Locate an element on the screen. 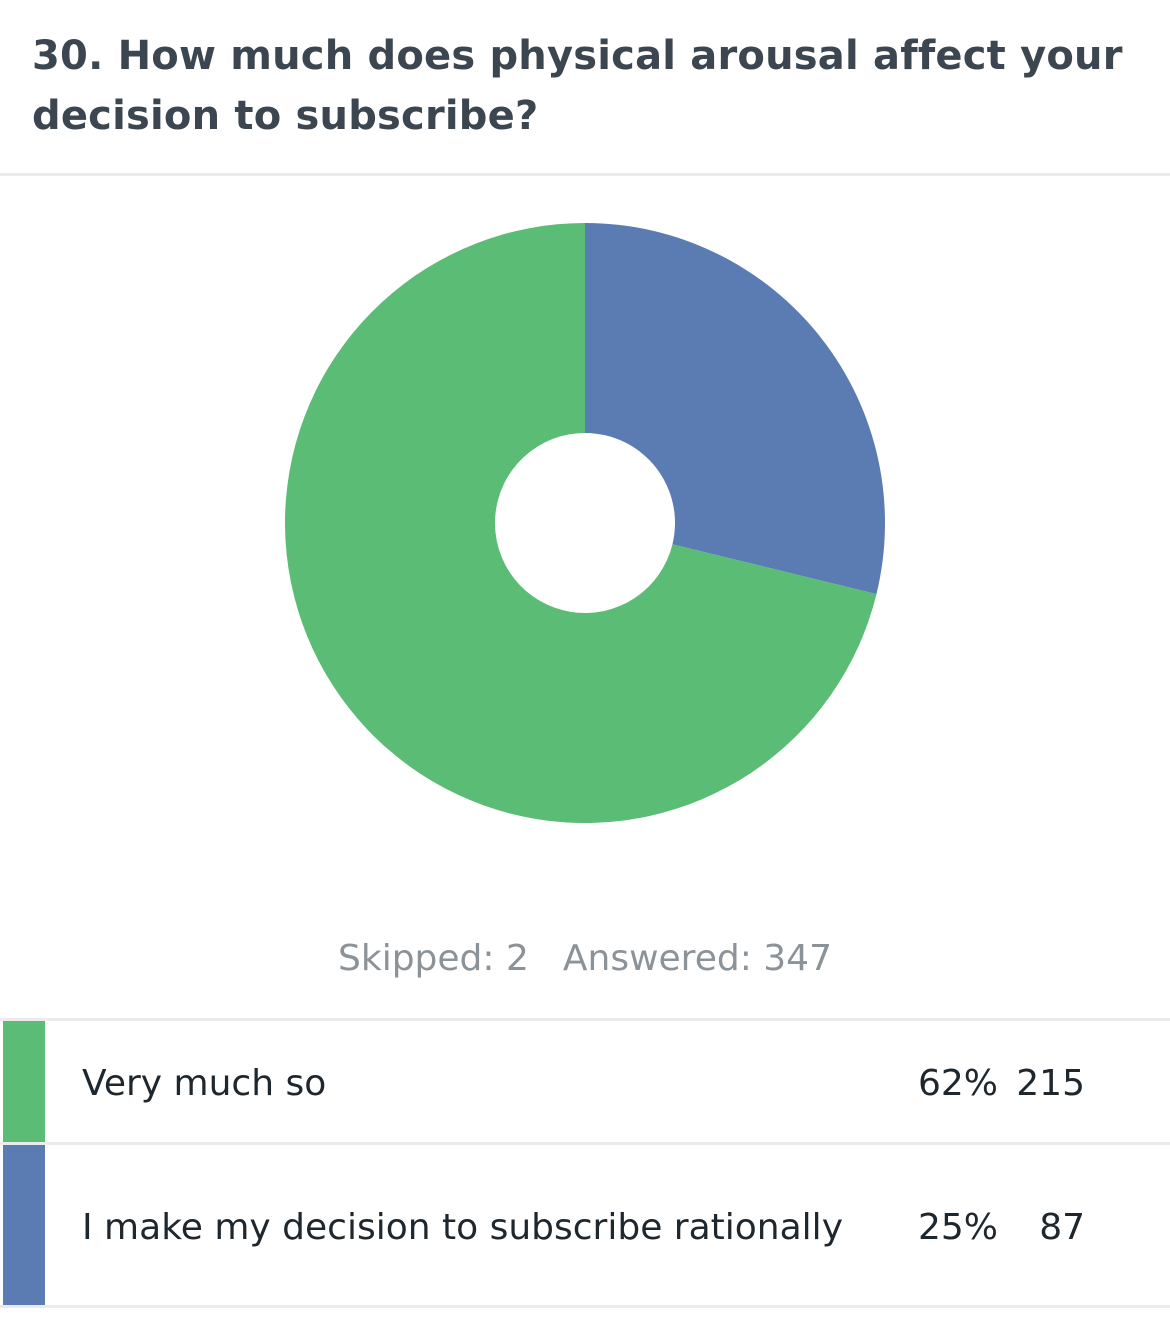 This screenshot has width=1170, height=1325. legend-label: Very much so is located at coordinates (204, 1083).